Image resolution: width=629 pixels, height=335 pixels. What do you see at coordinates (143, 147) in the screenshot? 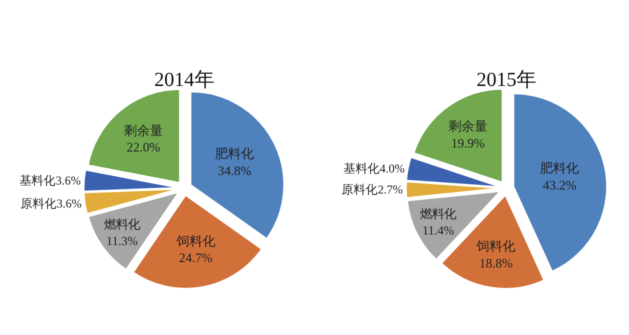
I see `data-label: 22.0%` at bounding box center [143, 147].